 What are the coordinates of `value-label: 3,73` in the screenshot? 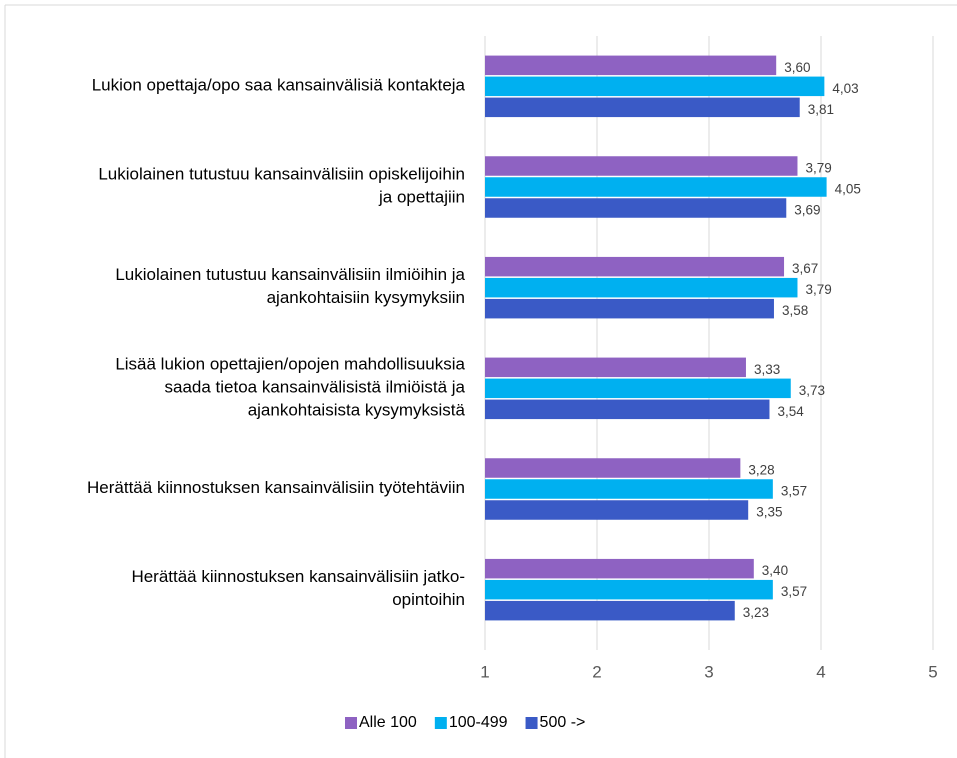 It's located at (812, 390).